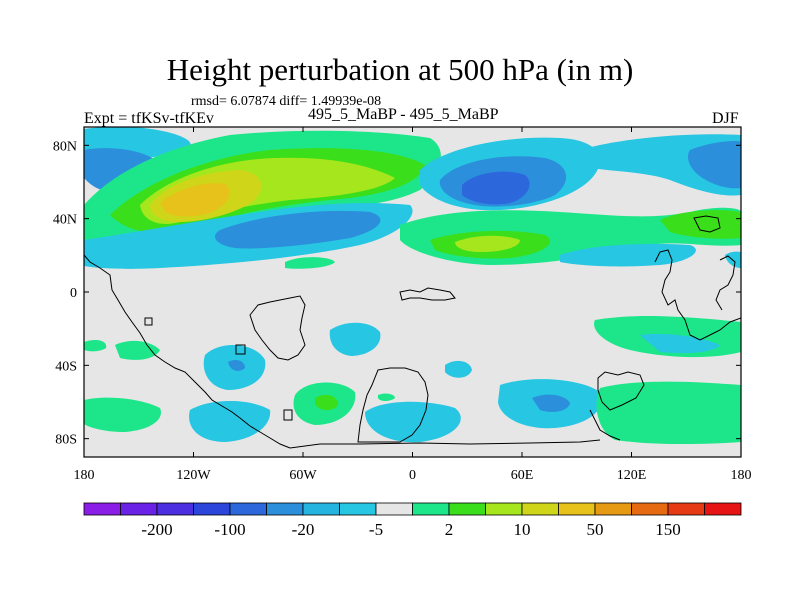 The width and height of the screenshot is (800, 600). What do you see at coordinates (298, 229) in the screenshot?
I see `field-lowlat-west-blue` at bounding box center [298, 229].